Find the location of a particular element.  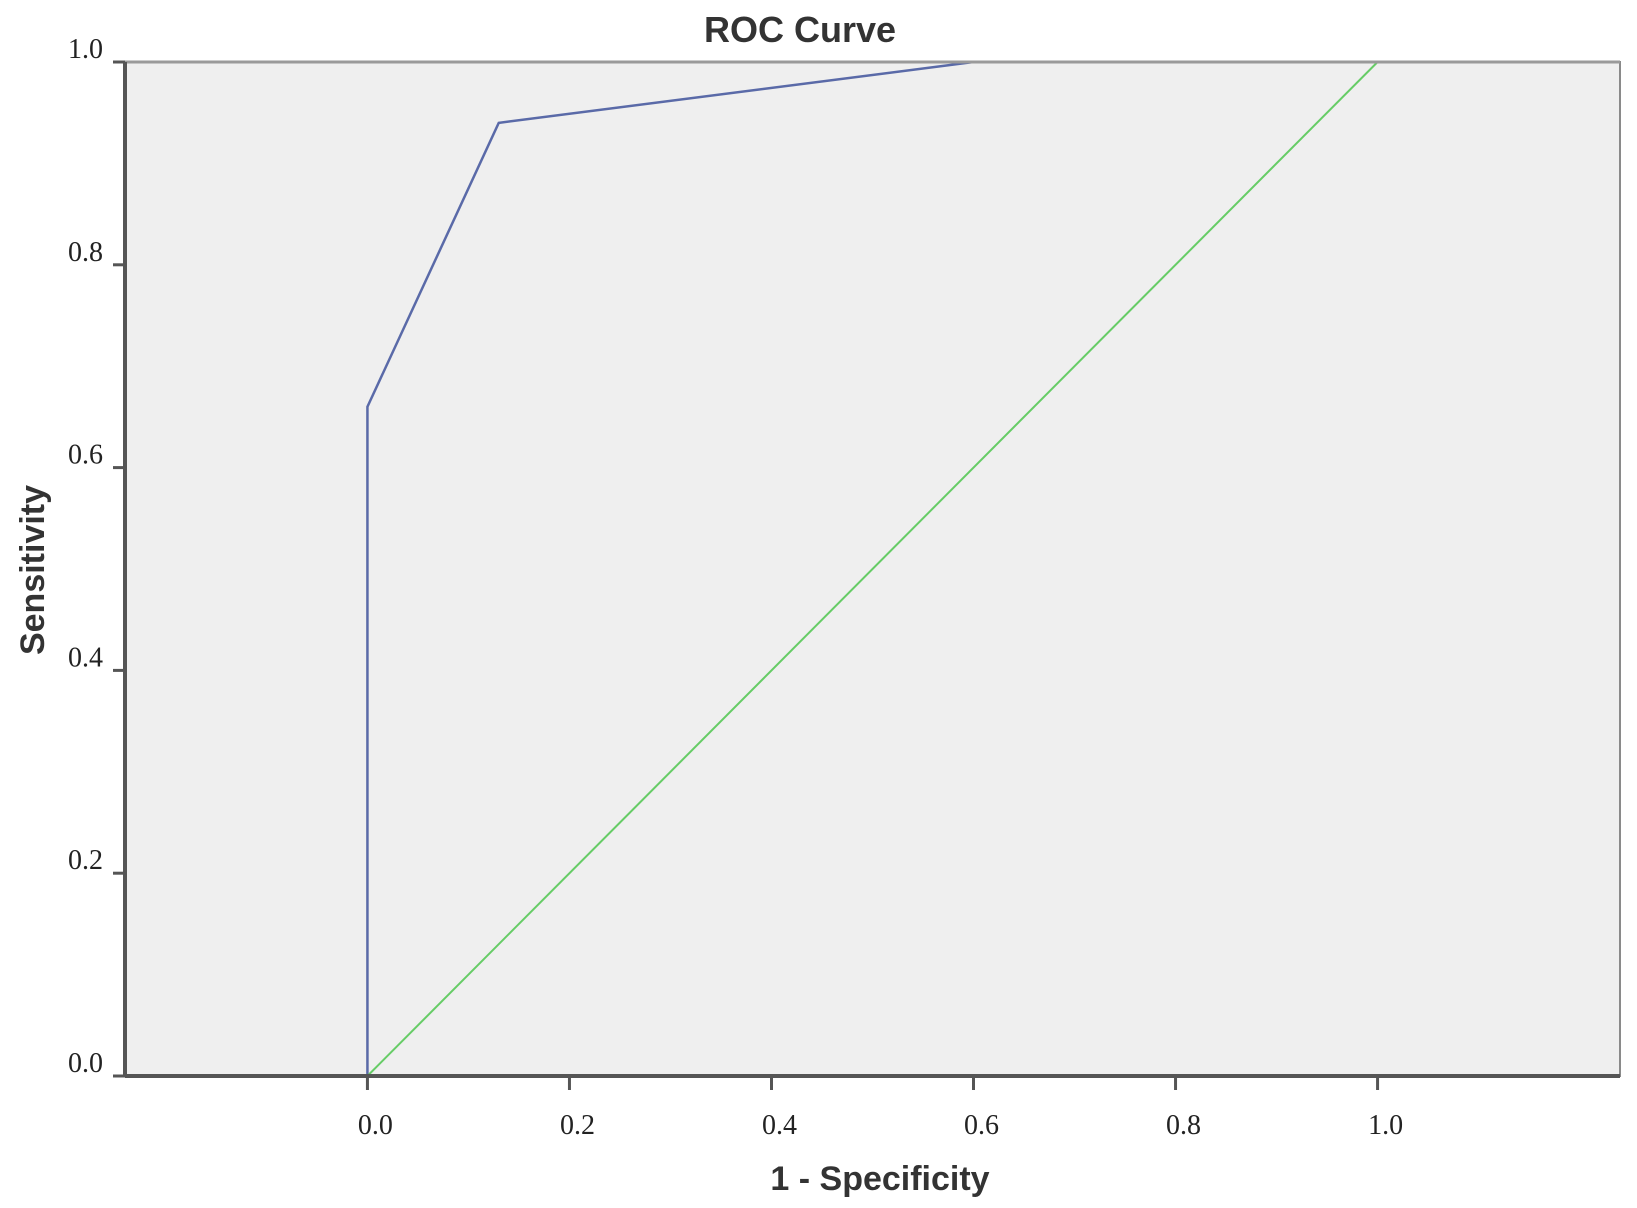

y-axis-label: Sensitivity is located at coordinates (33, 570).